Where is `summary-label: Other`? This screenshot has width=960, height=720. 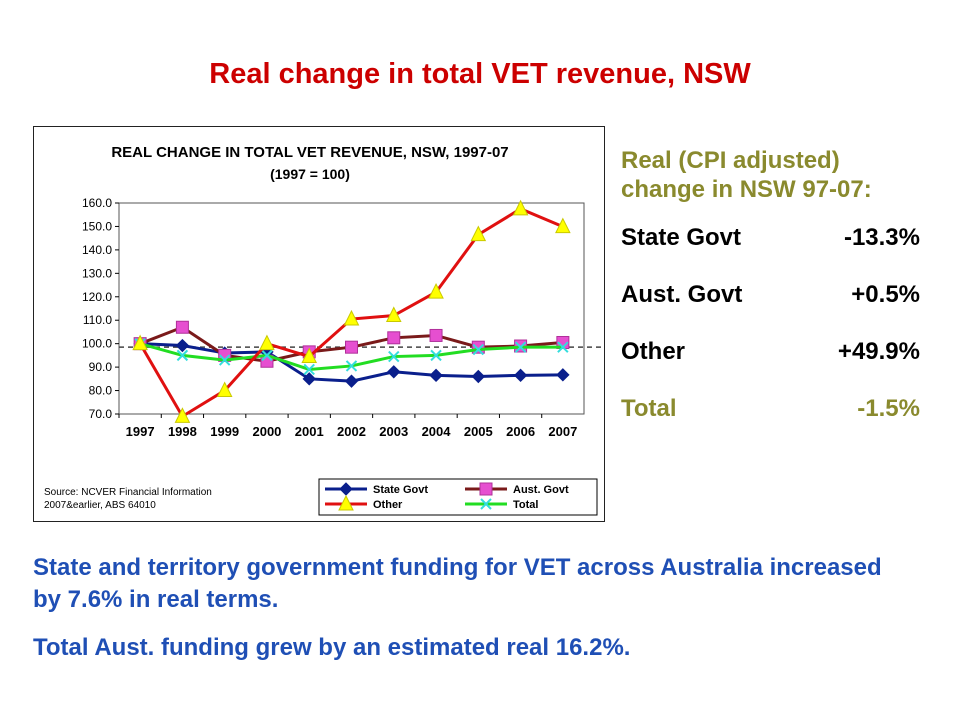
summary-label: Other is located at coordinates (653, 351).